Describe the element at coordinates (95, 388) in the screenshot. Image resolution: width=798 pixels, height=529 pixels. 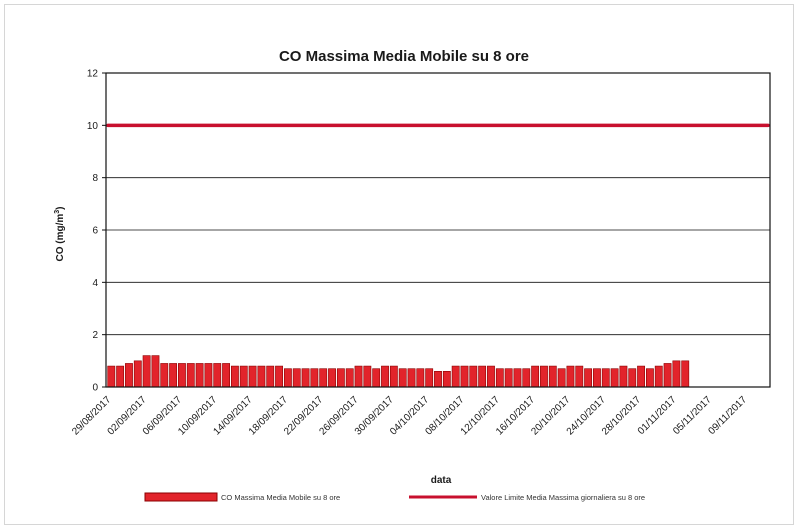
I see `y-tick-label: 0` at that location.